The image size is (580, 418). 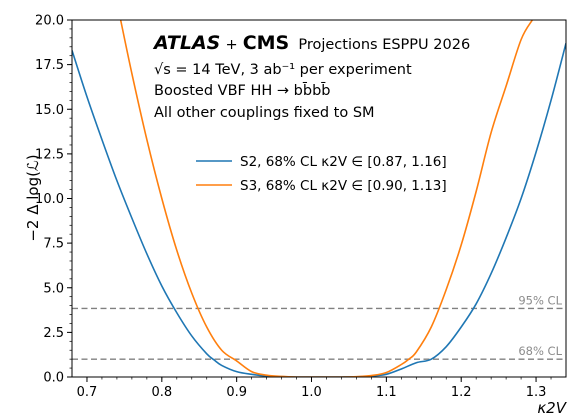 What do you see at coordinates (283, 70) in the screenshot?
I see `annotation-line-2: √s = 14 TeV, 3 ab⁻¹ per experiment` at bounding box center [283, 70].